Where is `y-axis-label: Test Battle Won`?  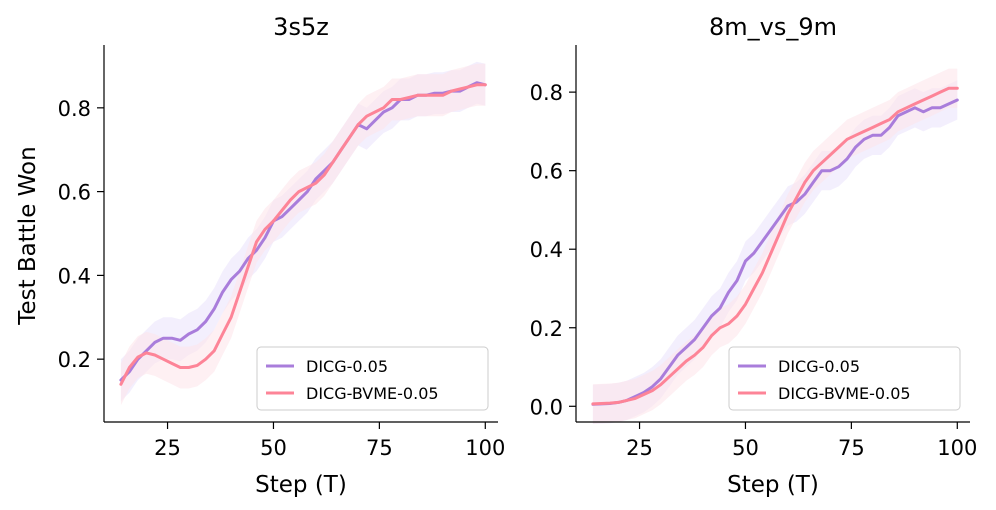 y-axis-label: Test Battle Won is located at coordinates (28, 235).